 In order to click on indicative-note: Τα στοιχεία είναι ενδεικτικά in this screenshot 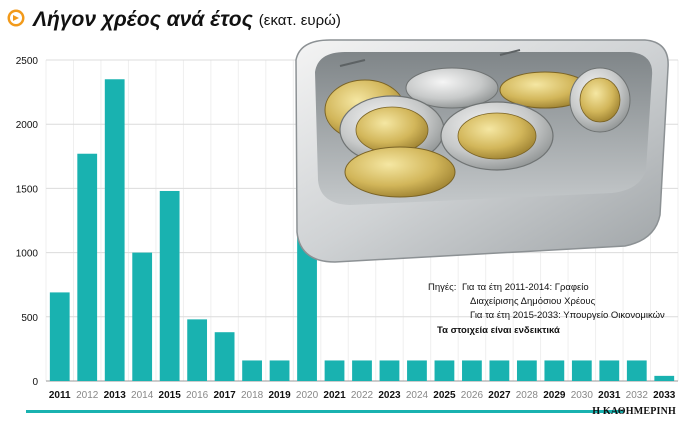, I will do `click(498, 330)`.